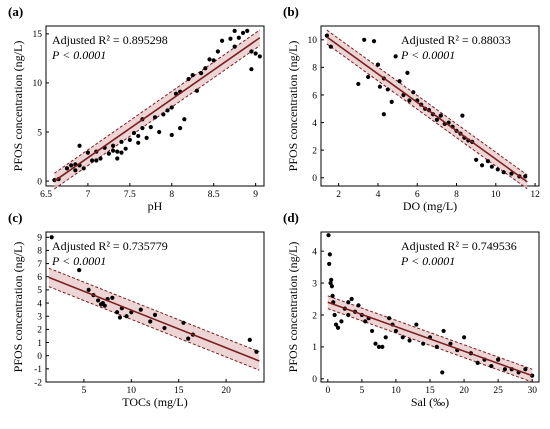 Image resolution: width=550 pixels, height=429 pixels. I want to click on p-value-annotation: P < 0.0001, so click(427, 55).